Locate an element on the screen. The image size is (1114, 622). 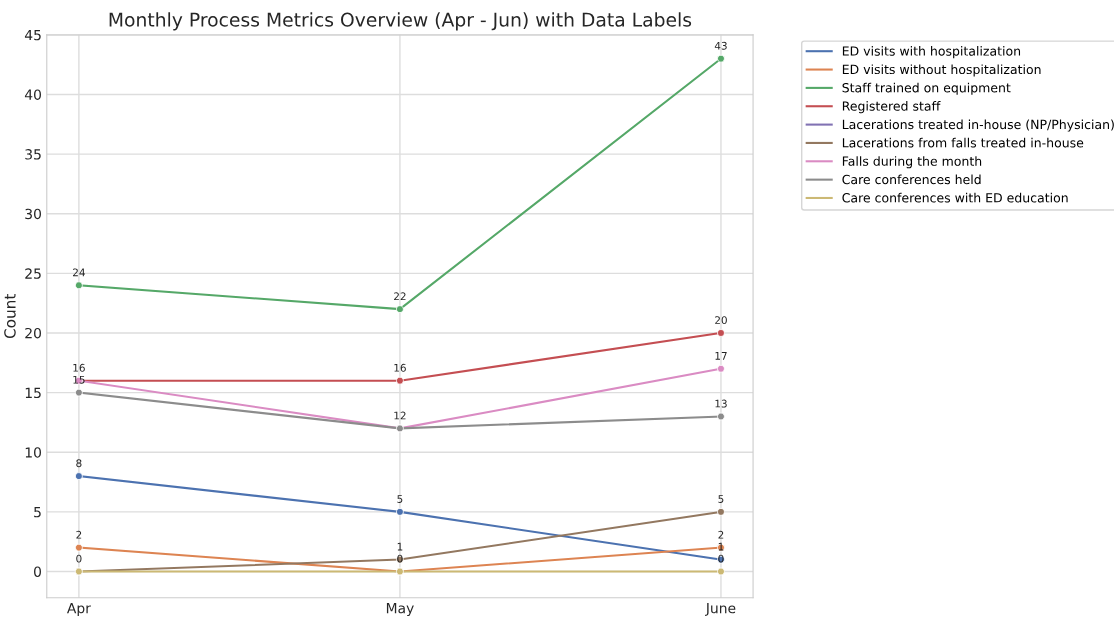
y-tick-label: 15 is located at coordinates (33, 393).